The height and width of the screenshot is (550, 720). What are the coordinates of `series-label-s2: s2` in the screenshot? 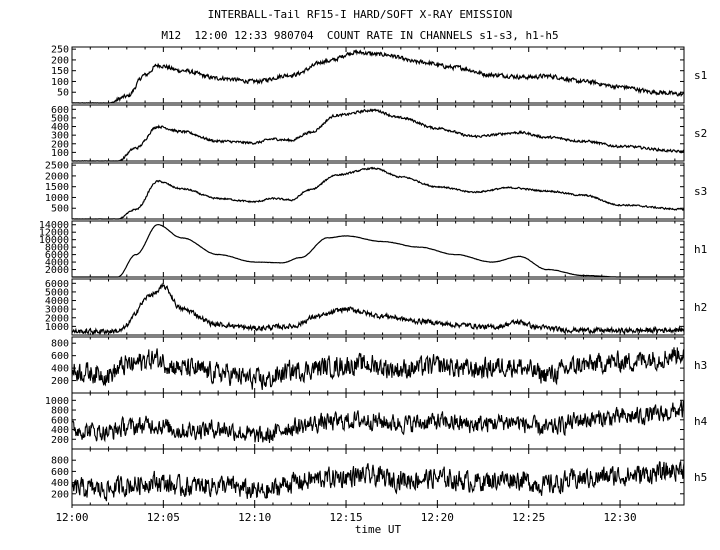 It's located at (700, 133).